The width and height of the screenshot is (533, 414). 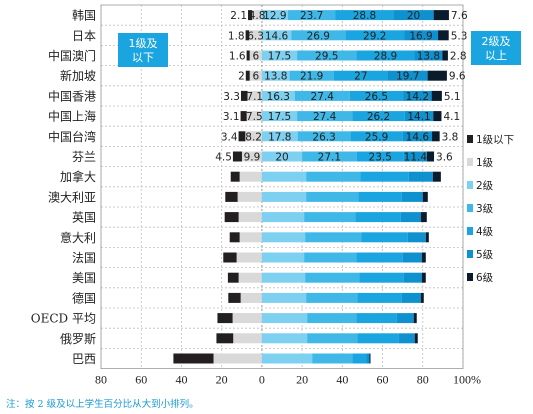 What do you see at coordinates (223, 158) in the screenshot?
I see `value-label: 4.5` at bounding box center [223, 158].